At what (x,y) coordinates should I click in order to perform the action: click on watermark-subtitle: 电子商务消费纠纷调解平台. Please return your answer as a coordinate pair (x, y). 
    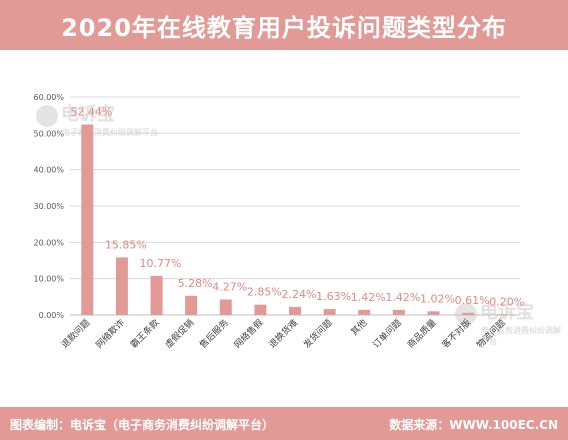
    Looking at the image, I should click on (110, 132).